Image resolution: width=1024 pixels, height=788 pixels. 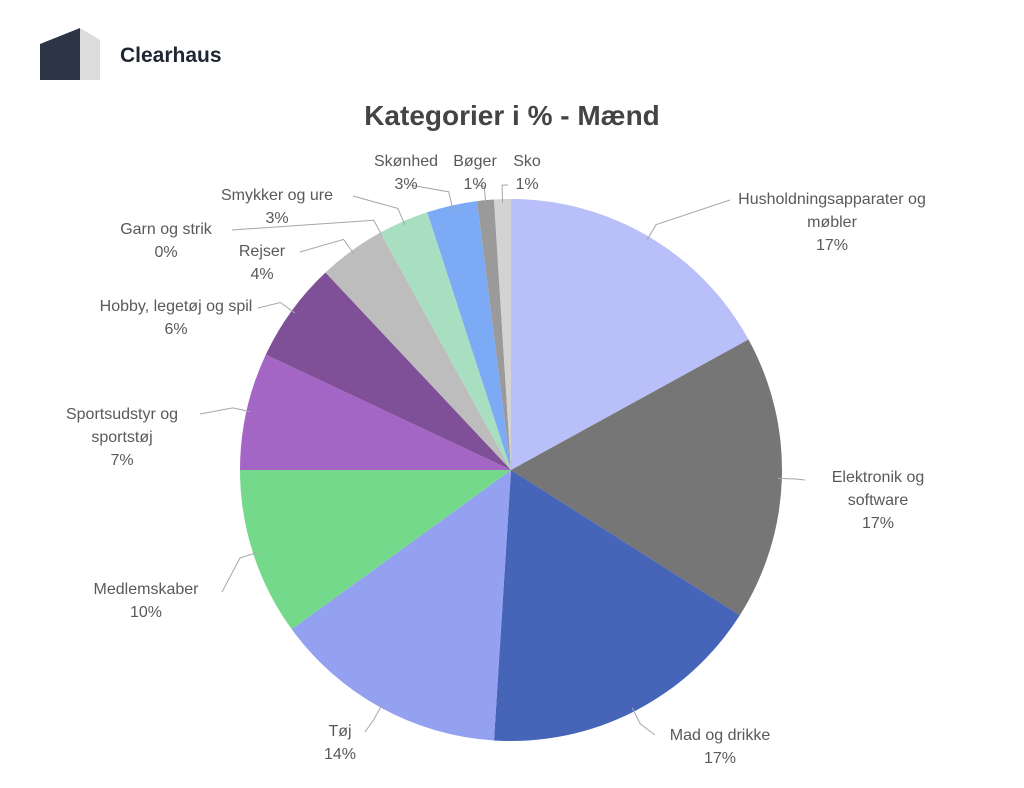 What do you see at coordinates (60, 54) in the screenshot?
I see `logo` at bounding box center [60, 54].